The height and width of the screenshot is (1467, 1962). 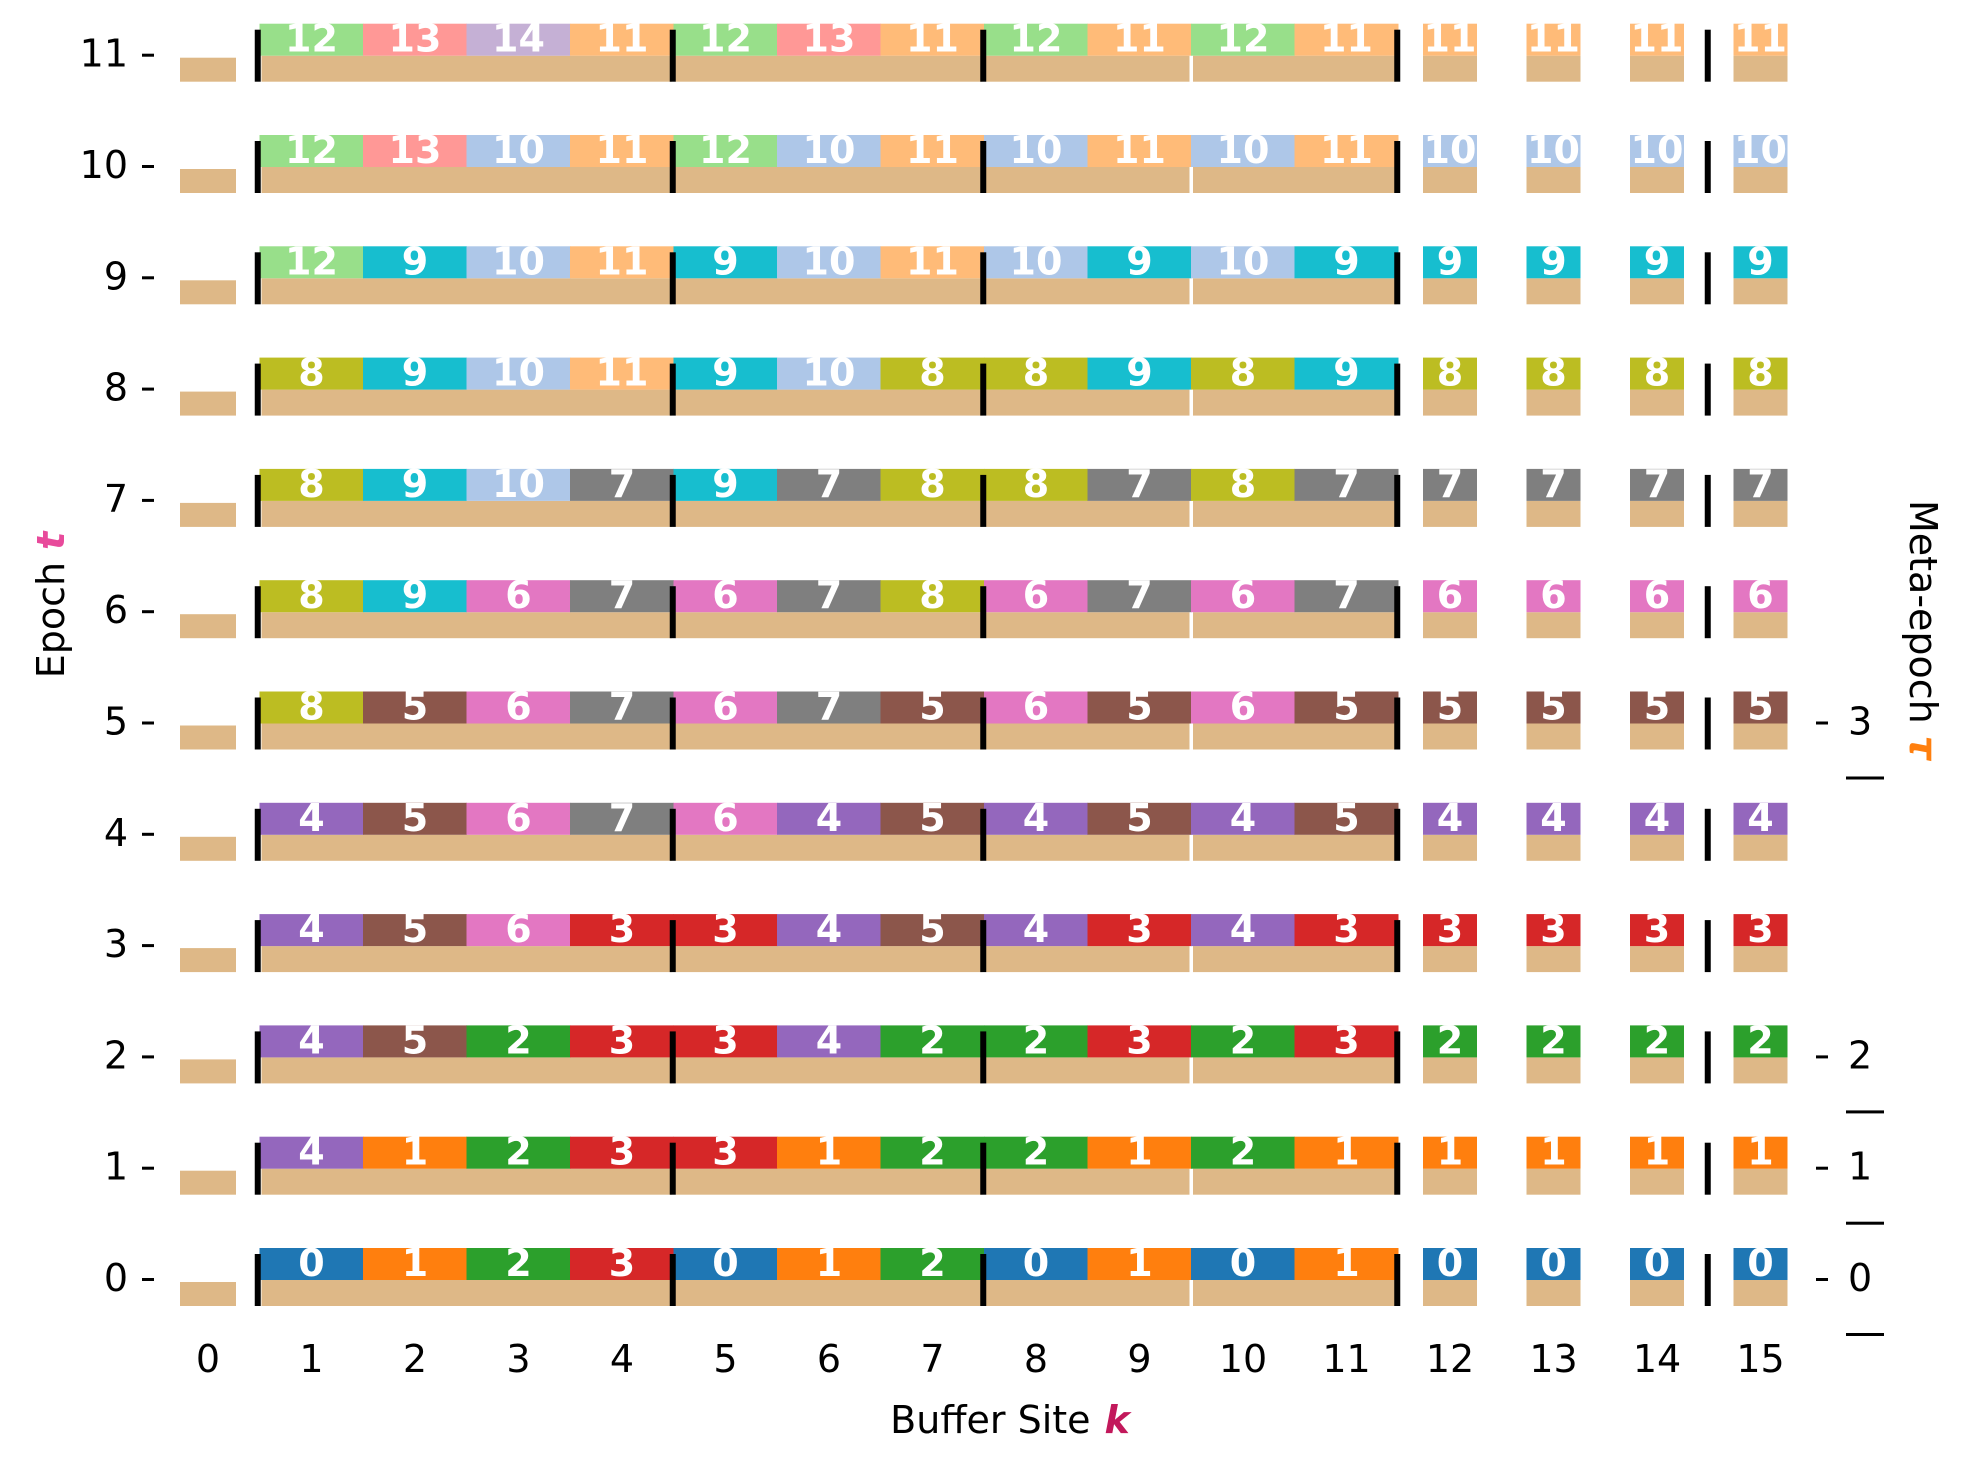 What do you see at coordinates (311, 261) in the screenshot?
I see `cell-label: 12` at bounding box center [311, 261].